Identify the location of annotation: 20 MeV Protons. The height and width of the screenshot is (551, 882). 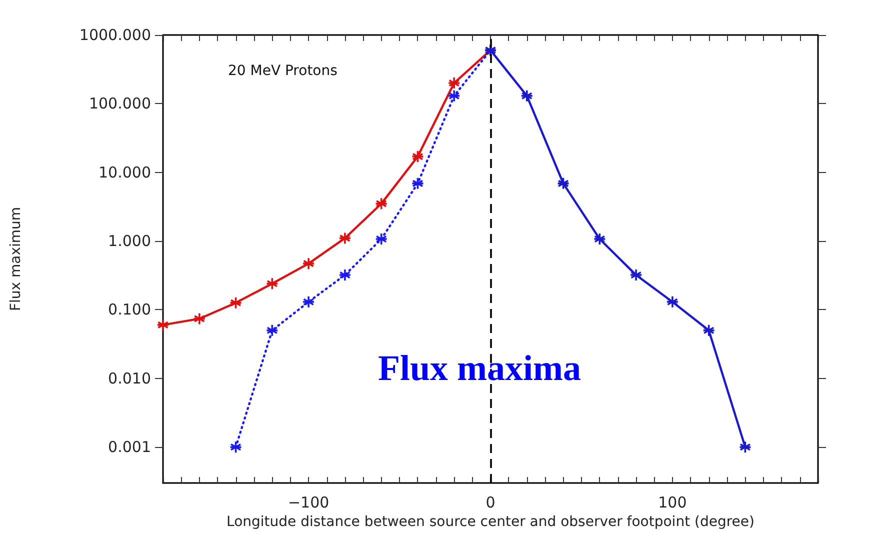
(283, 71).